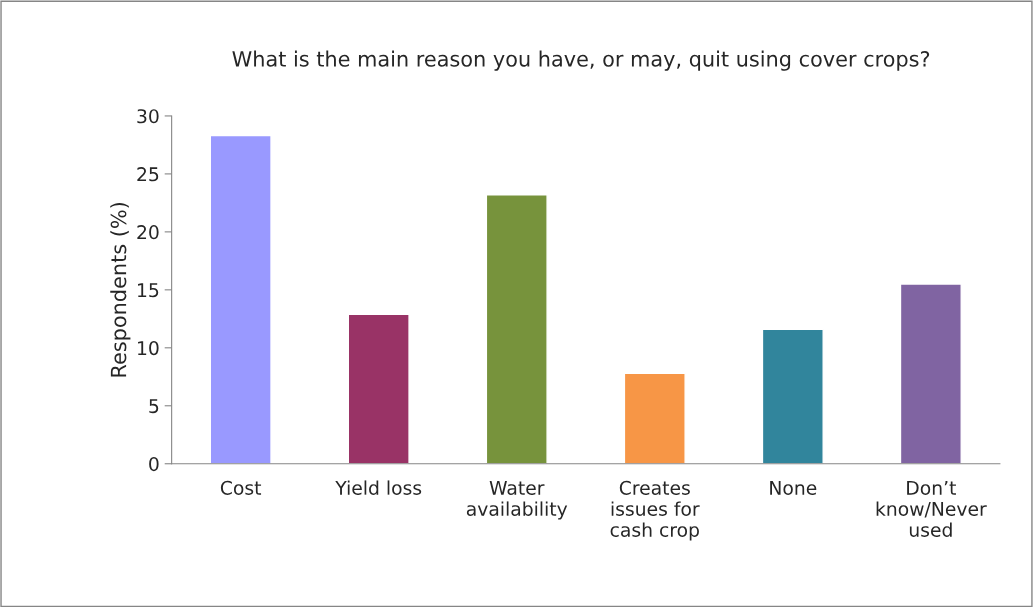  I want to click on y-tick-label: 0, so click(154, 464).